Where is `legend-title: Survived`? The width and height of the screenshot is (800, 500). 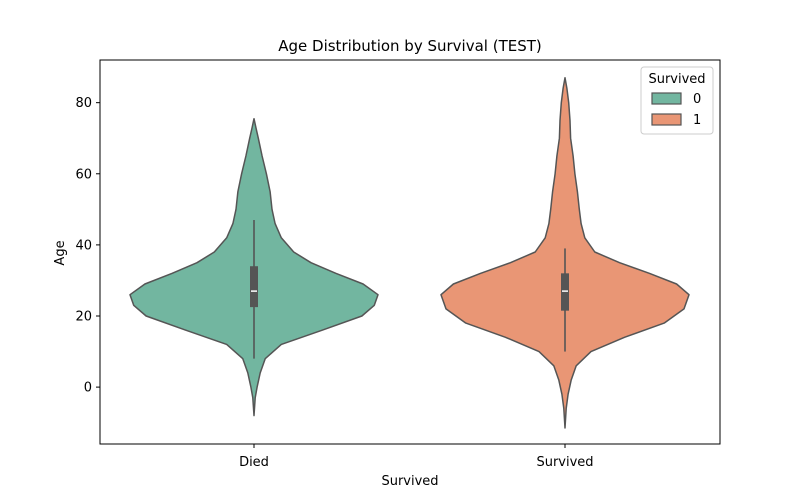
legend-title: Survived is located at coordinates (676, 79).